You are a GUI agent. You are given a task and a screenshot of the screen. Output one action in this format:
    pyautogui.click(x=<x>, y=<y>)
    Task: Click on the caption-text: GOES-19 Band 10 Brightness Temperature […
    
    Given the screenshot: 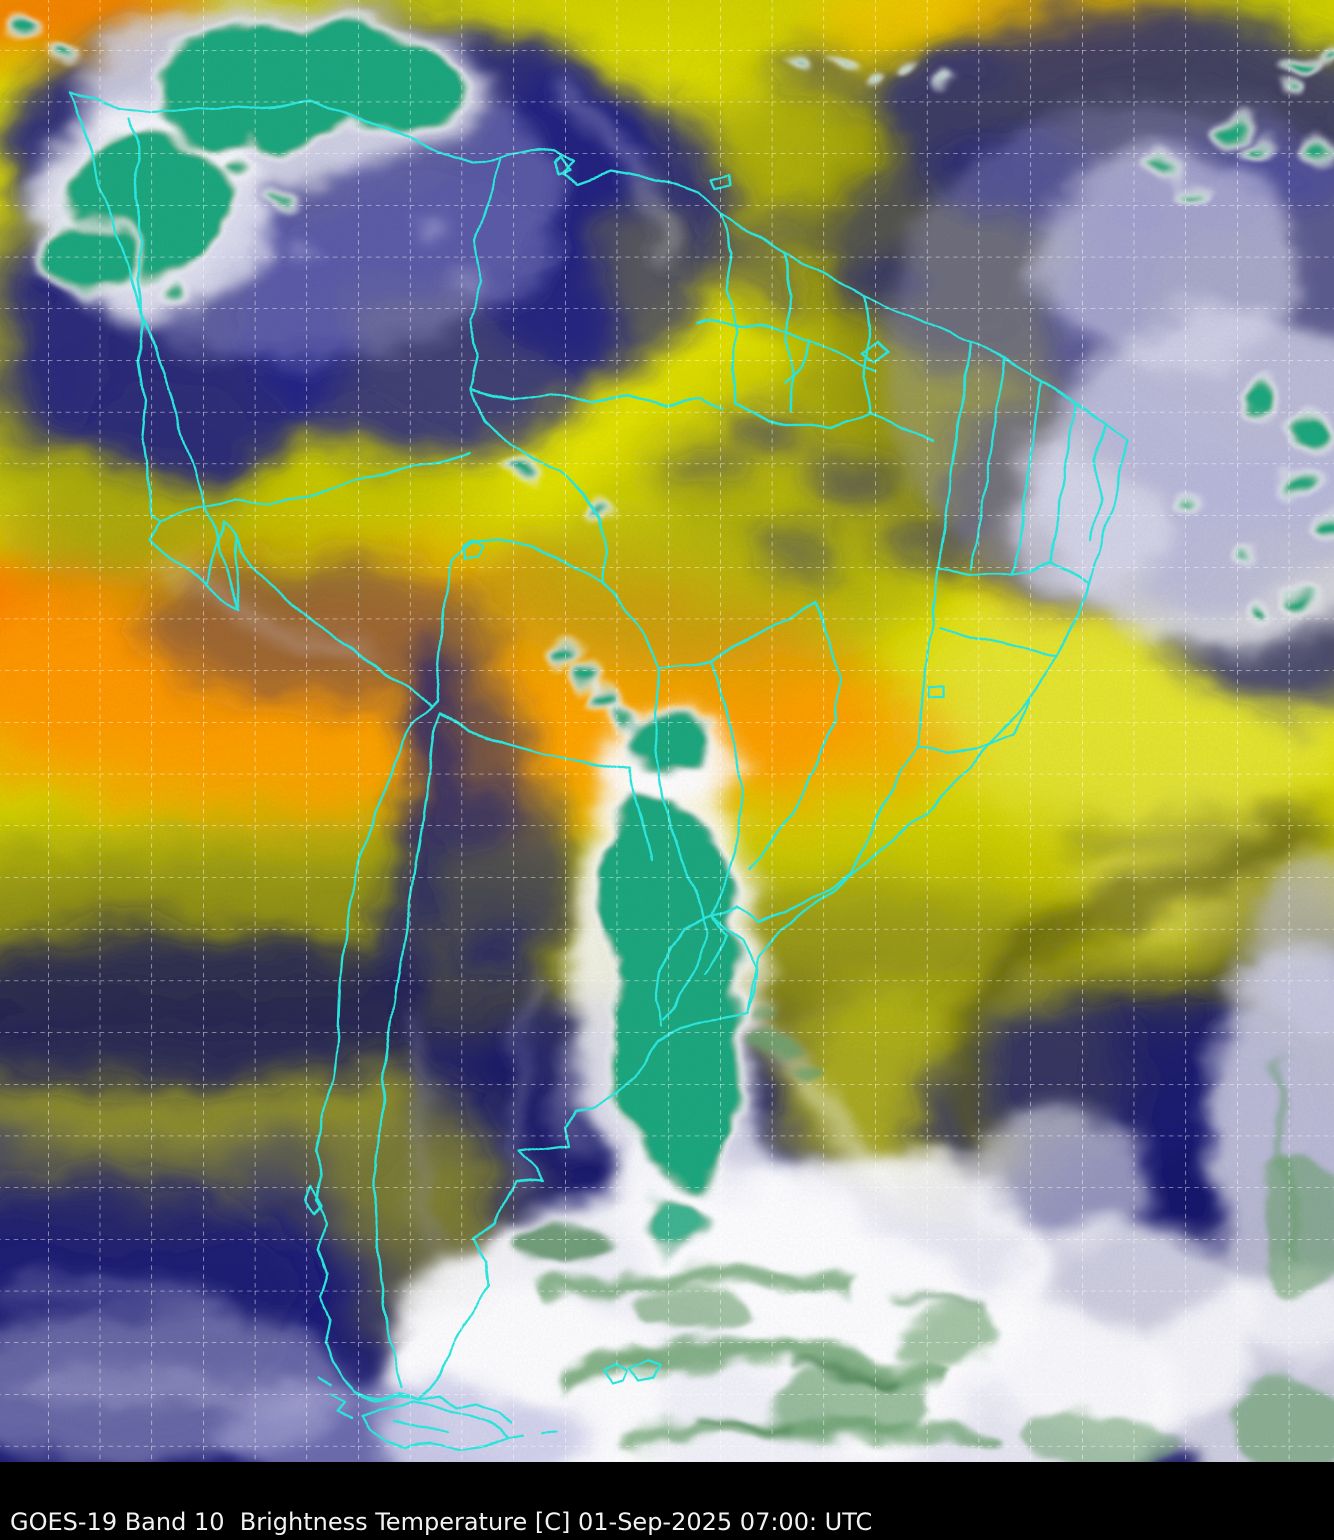 What is the action you would take?
    pyautogui.click(x=441, y=1522)
    